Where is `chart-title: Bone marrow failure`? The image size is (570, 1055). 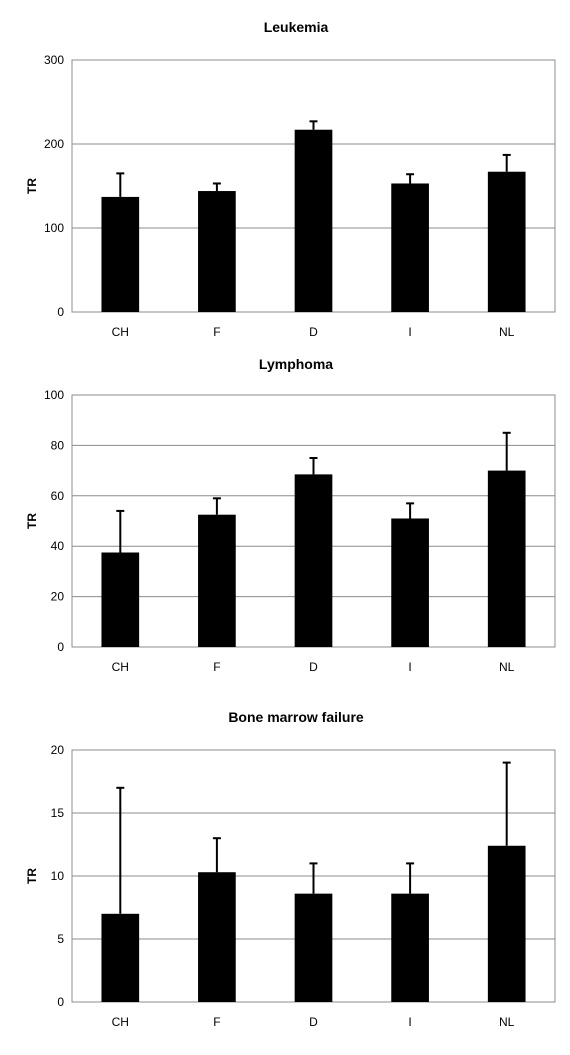 chart-title: Bone marrow failure is located at coordinates (296, 717).